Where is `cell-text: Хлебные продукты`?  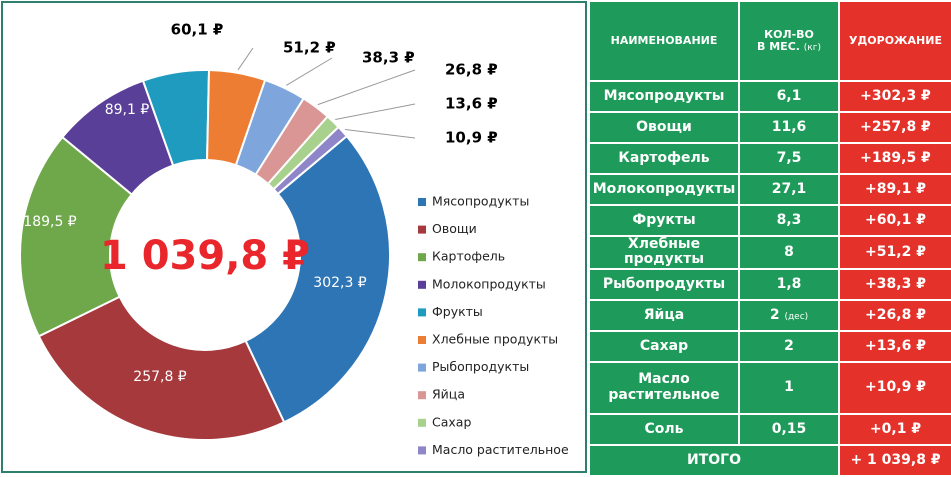
cell-text: Хлебные продукты is located at coordinates (664, 252).